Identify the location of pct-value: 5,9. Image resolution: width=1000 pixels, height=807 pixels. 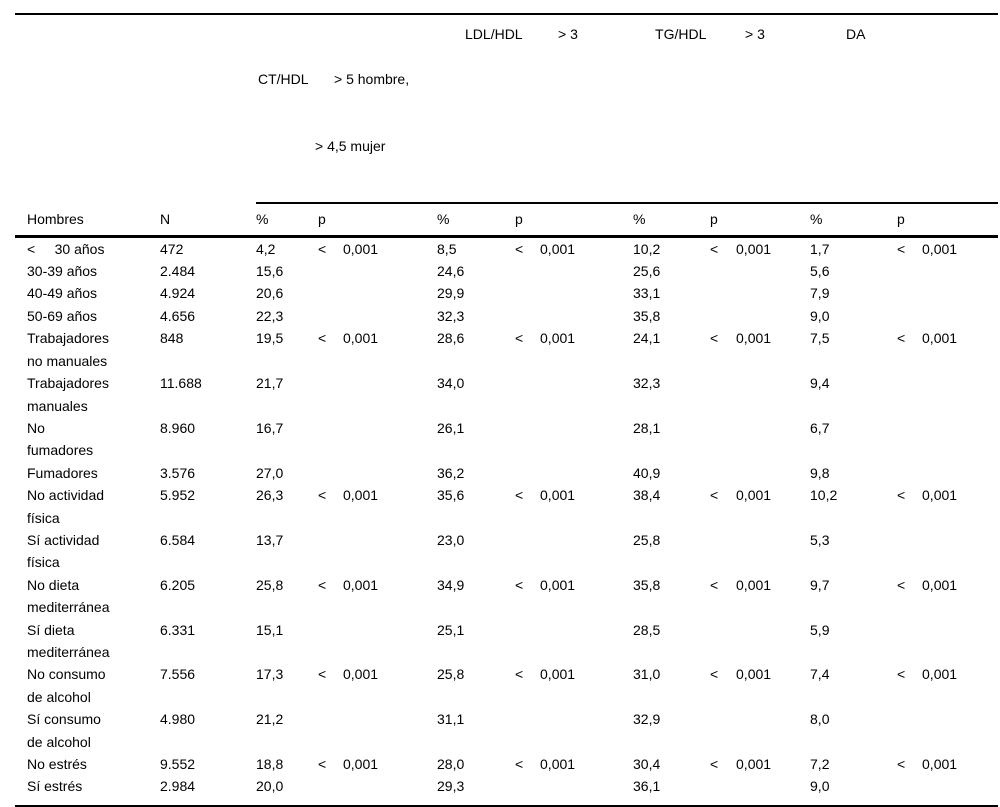
(820, 629).